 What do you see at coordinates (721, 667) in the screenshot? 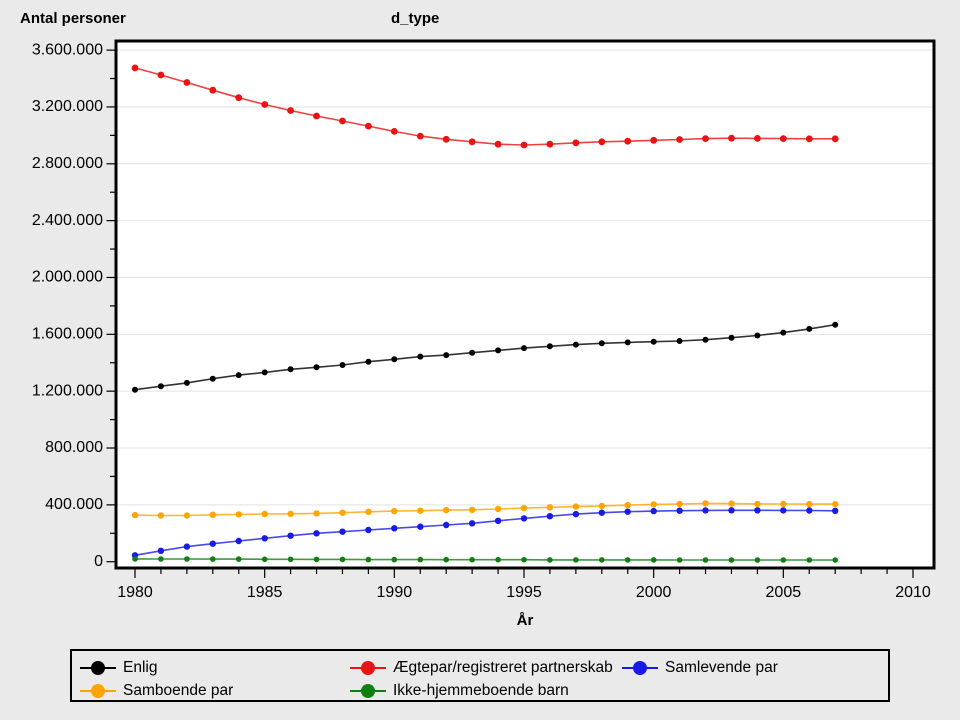
I see `legend-label: Samlevende par` at bounding box center [721, 667].